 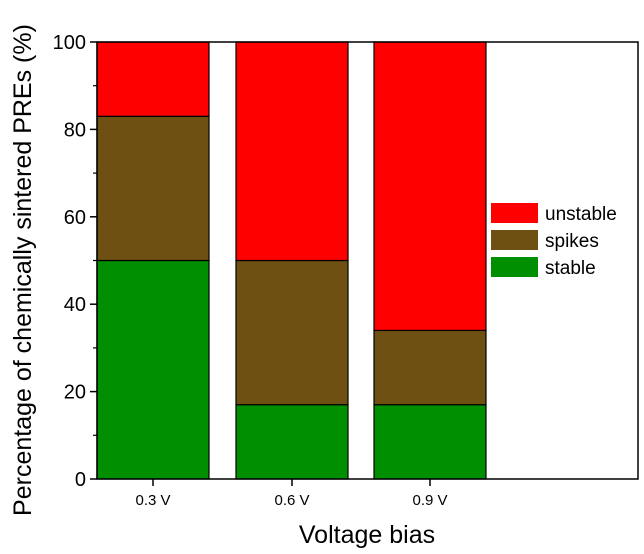 I want to click on y-tick-label: 60, so click(x=75, y=218).